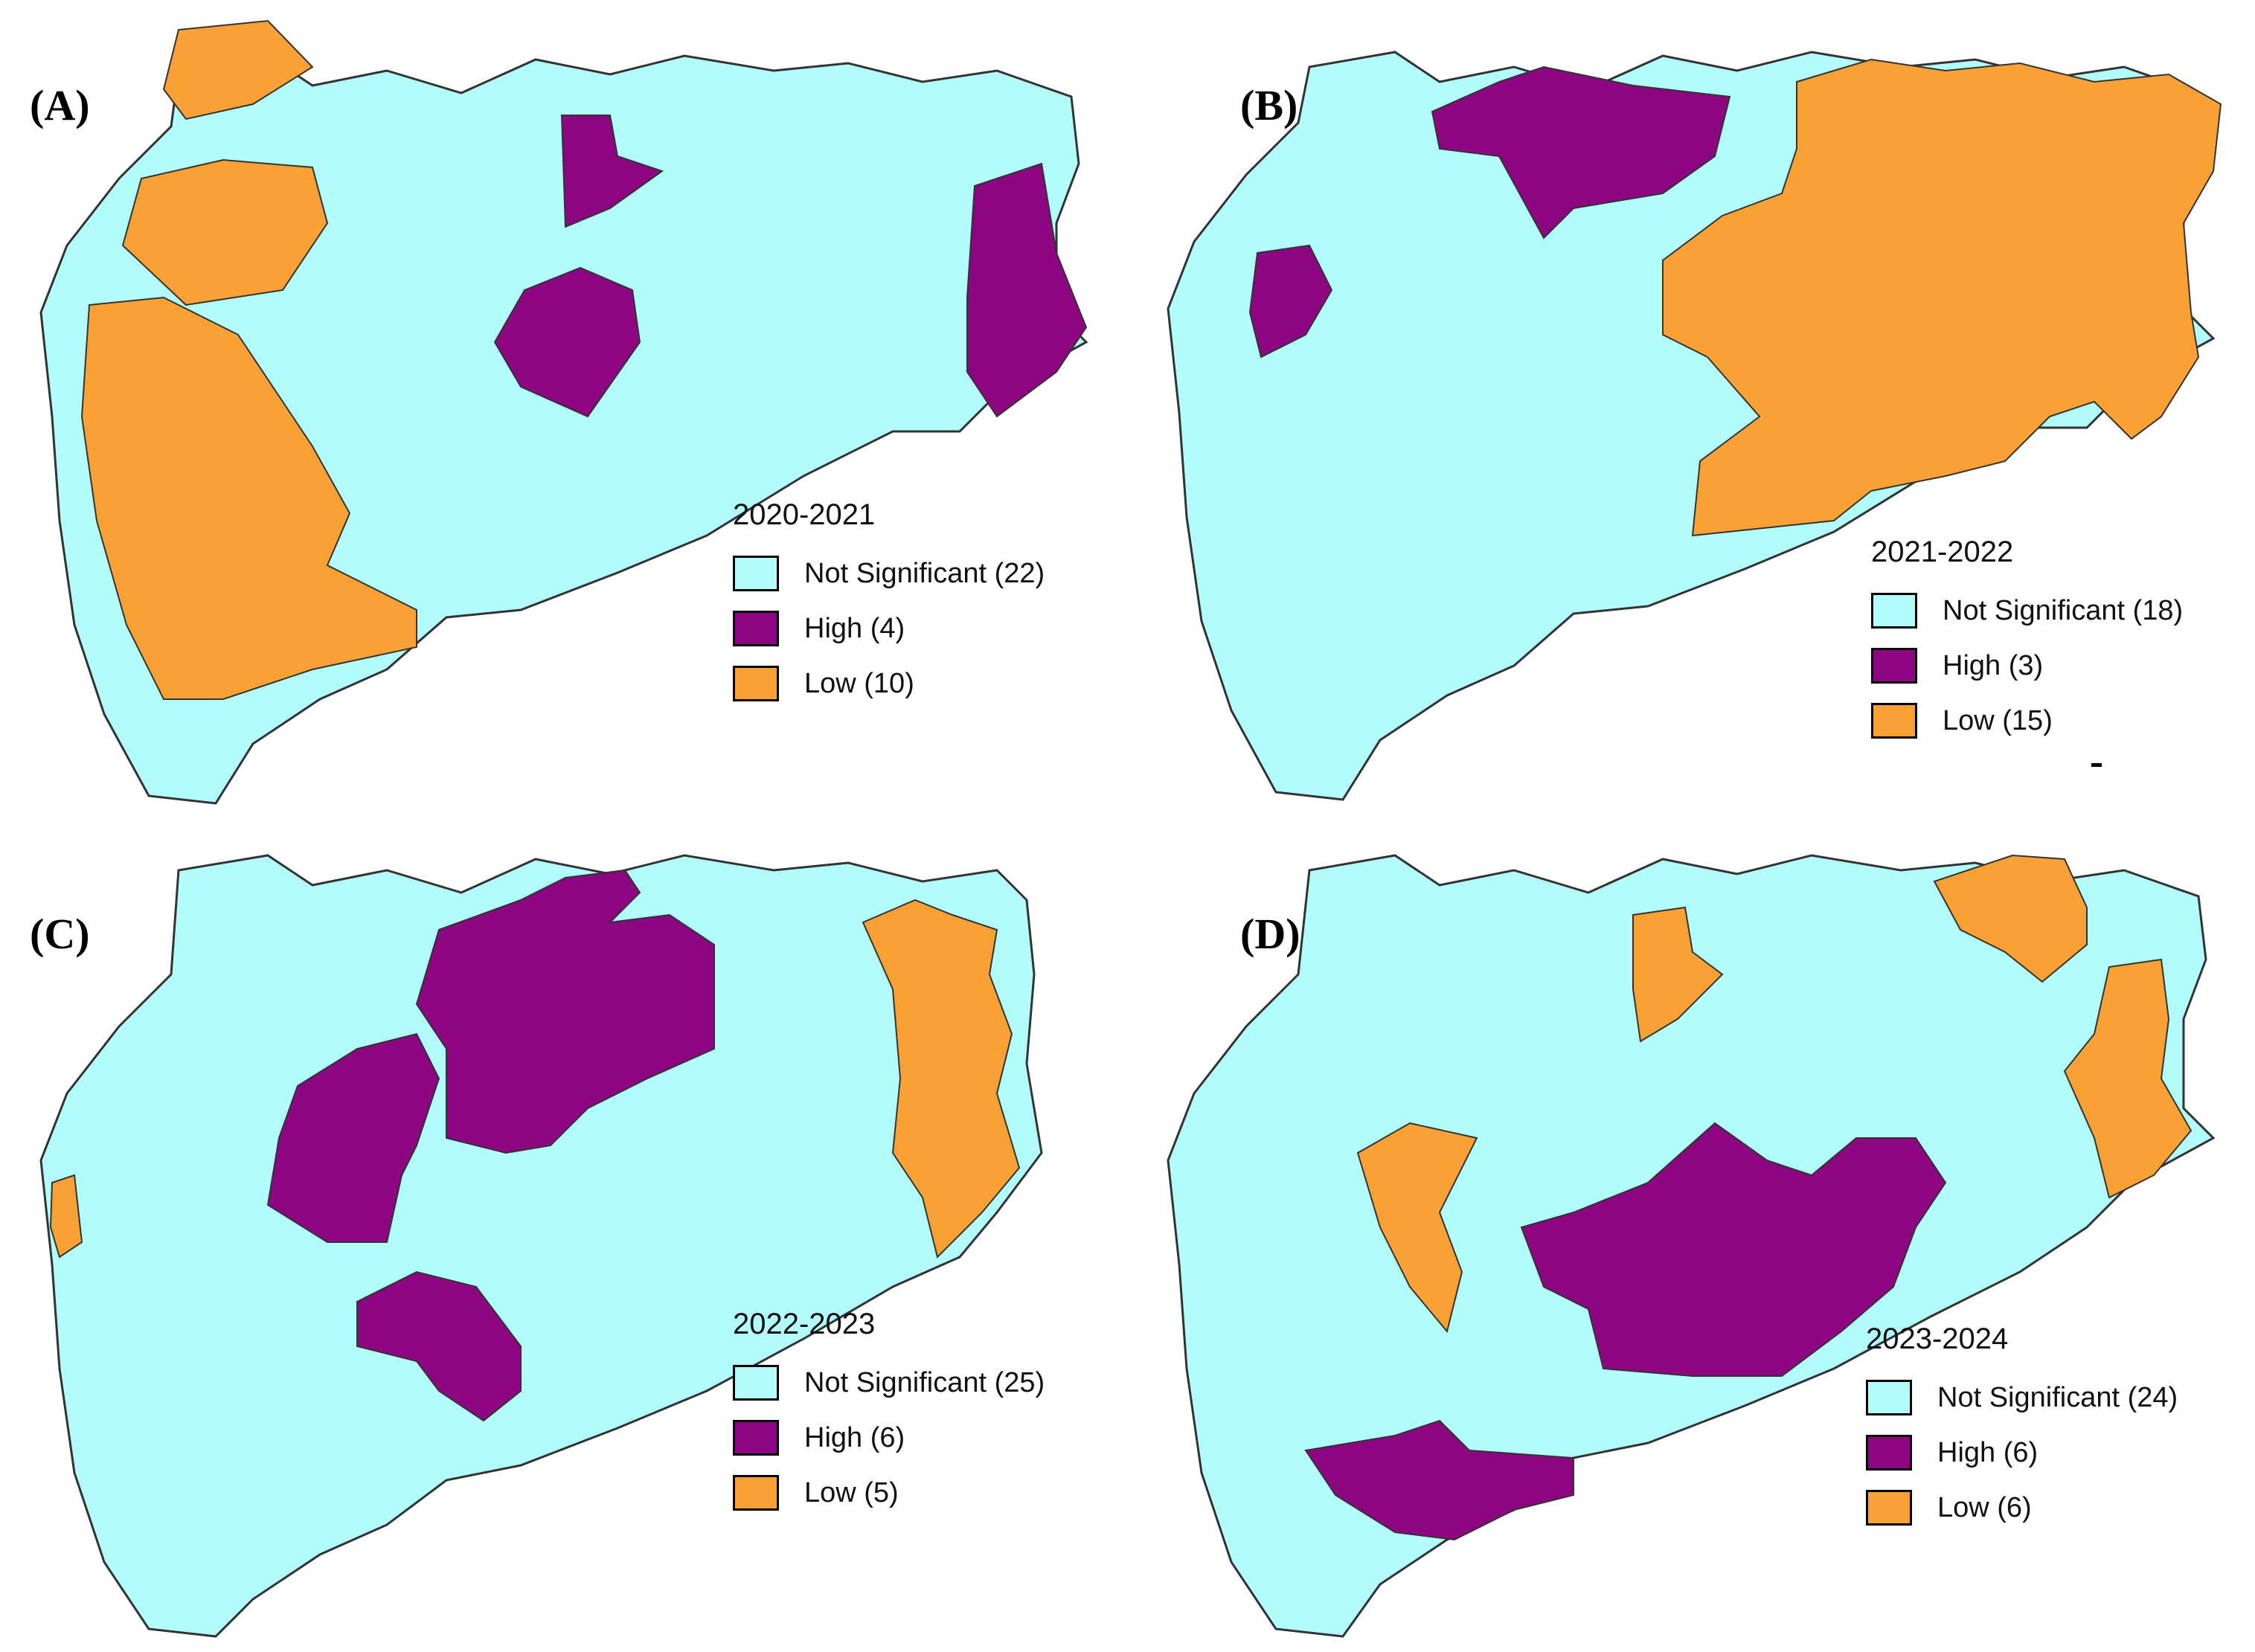 The width and height of the screenshot is (2255, 1652). I want to click on panel-label-c: (C), so click(60, 934).